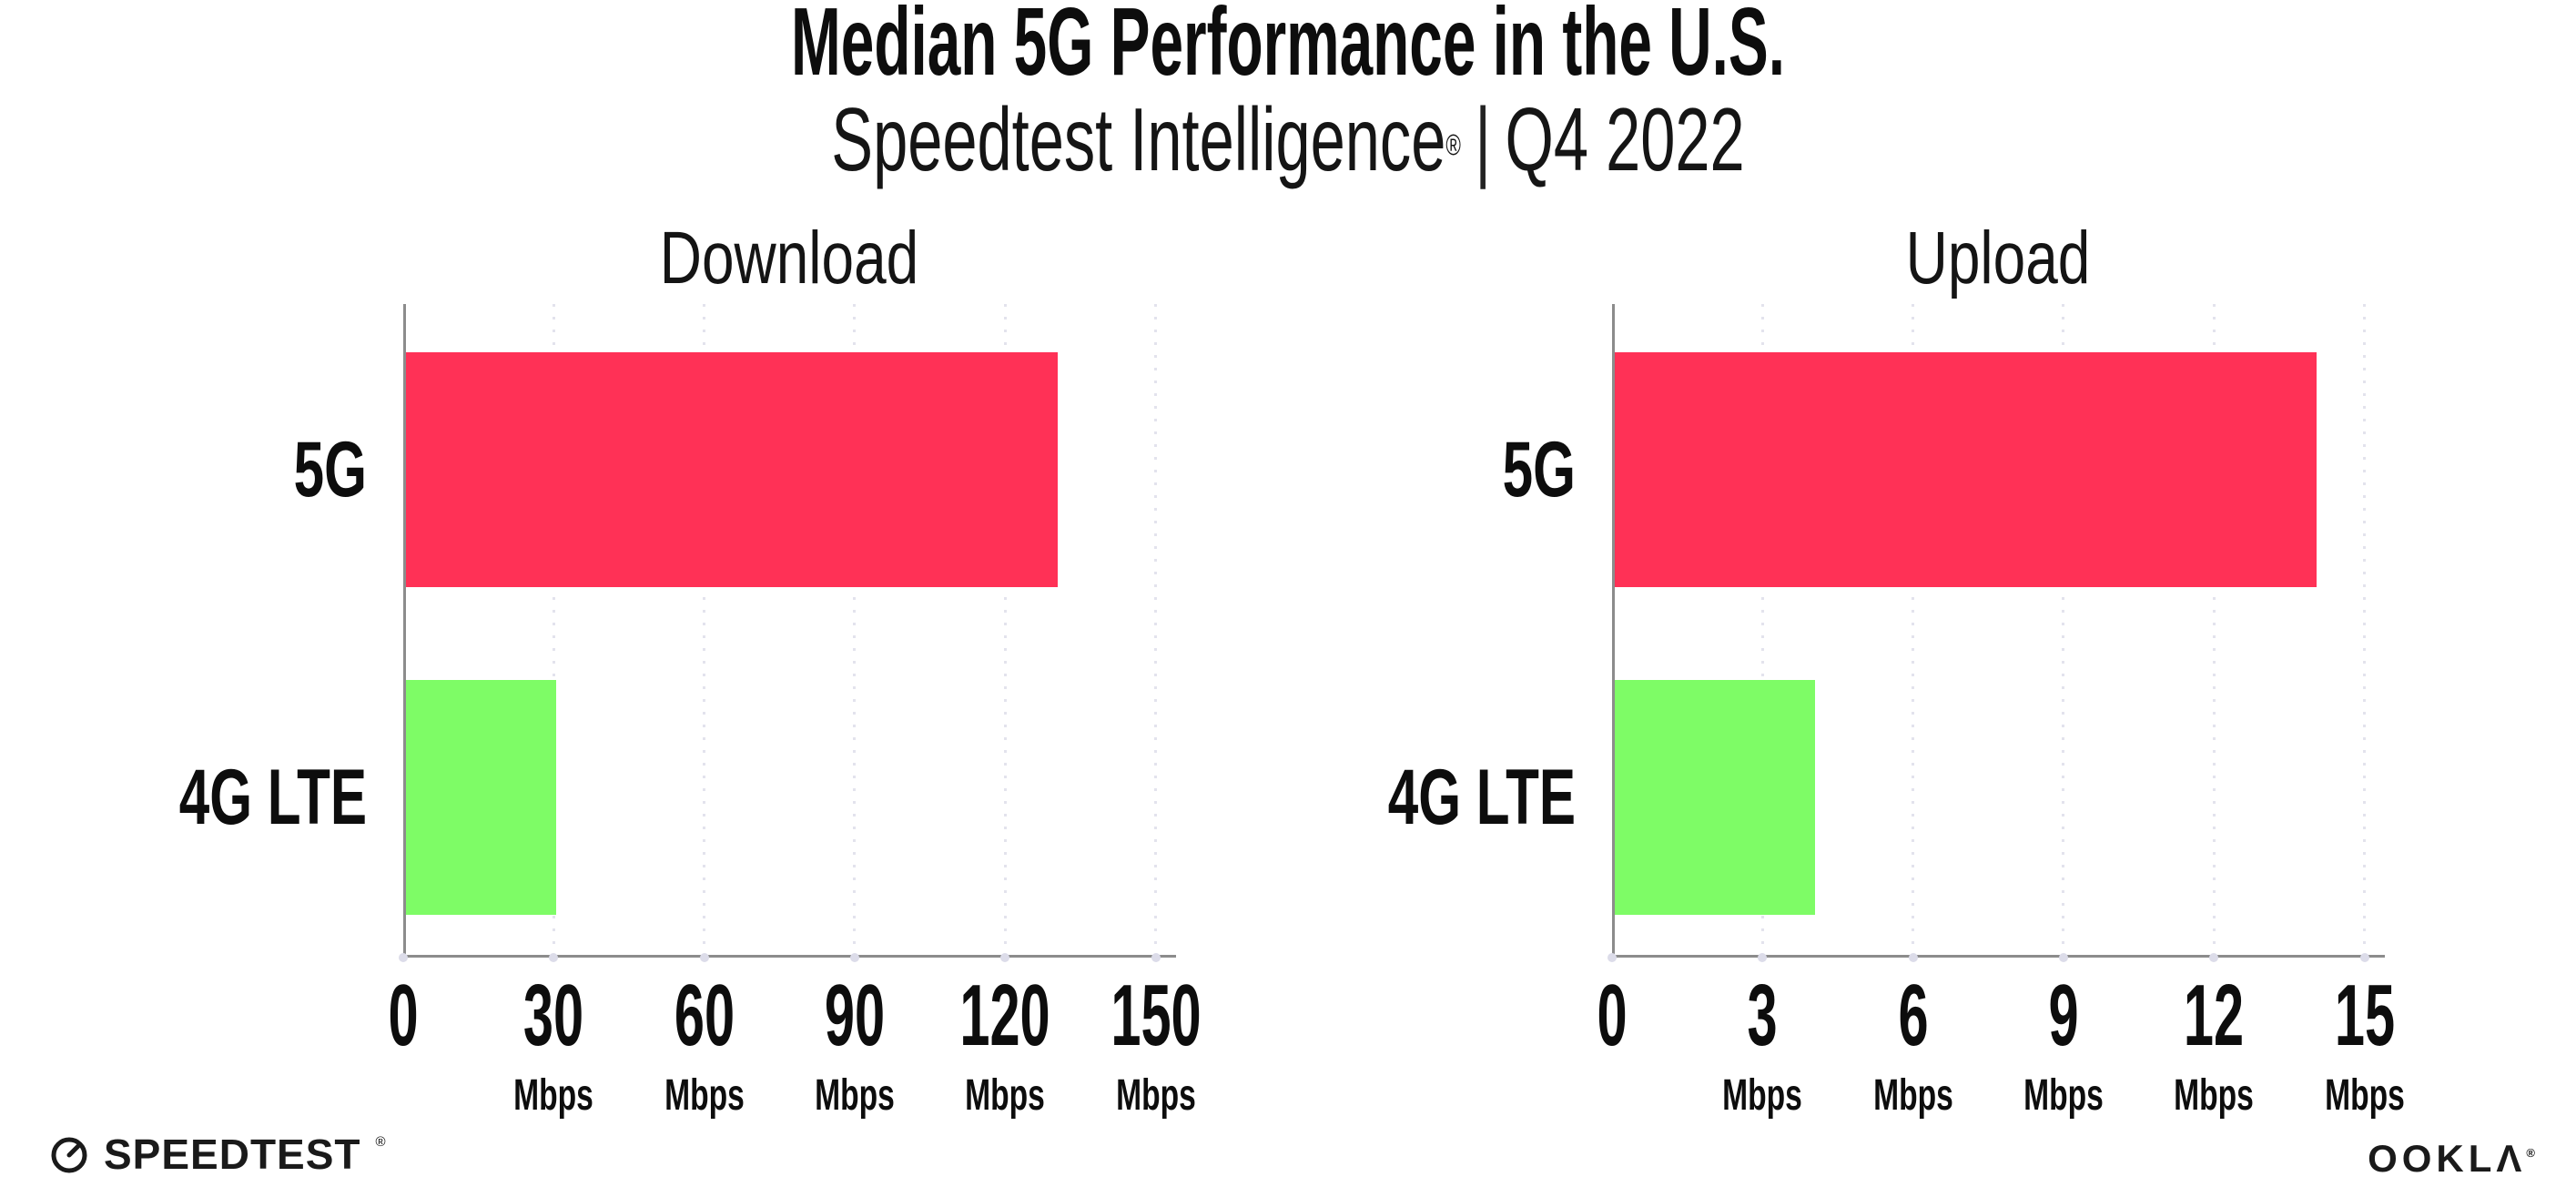 This screenshot has width=2576, height=1197. I want to click on chart-title-download: Download, so click(789, 258).